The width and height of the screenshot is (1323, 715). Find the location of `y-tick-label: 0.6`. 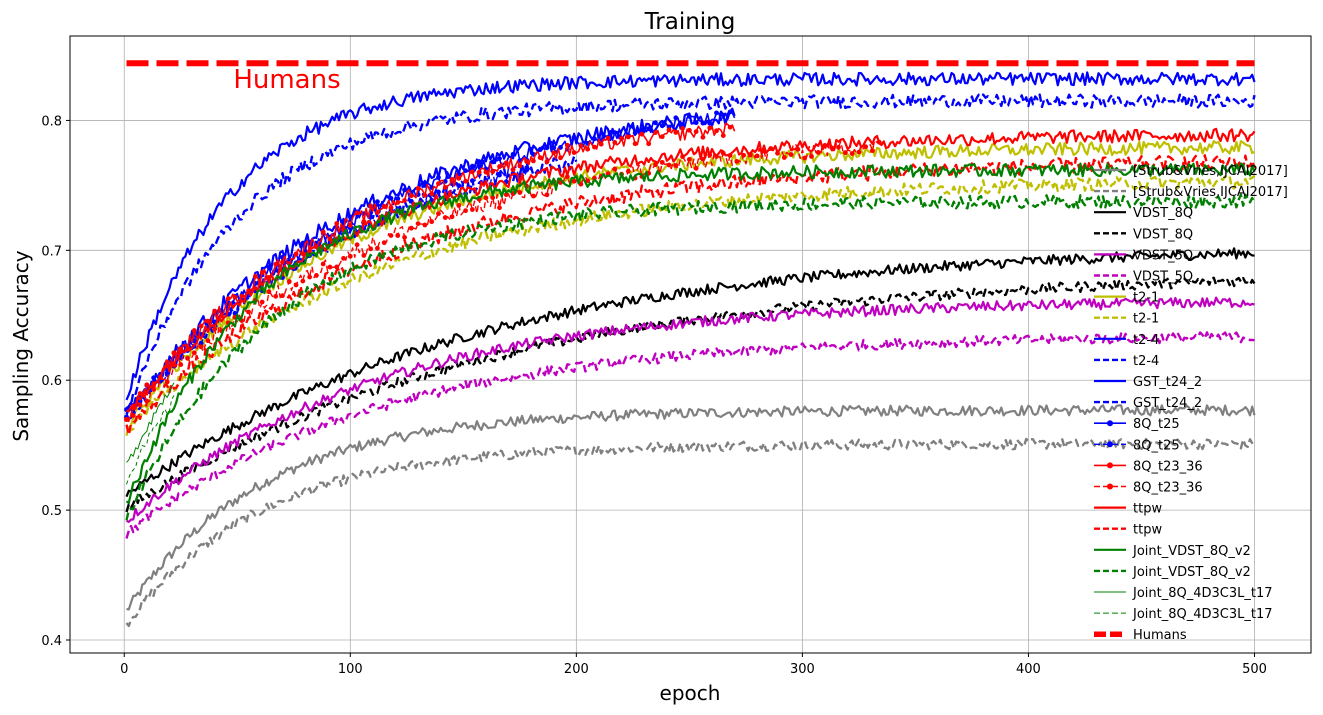

y-tick-label: 0.6 is located at coordinates (51, 381).